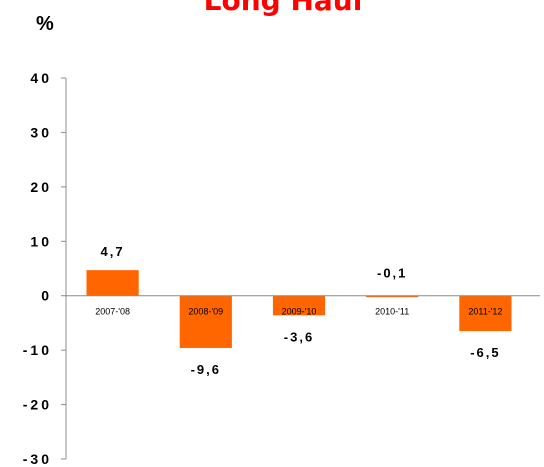  Describe the element at coordinates (299, 336) in the screenshot. I see `data-label: -3,6` at that location.